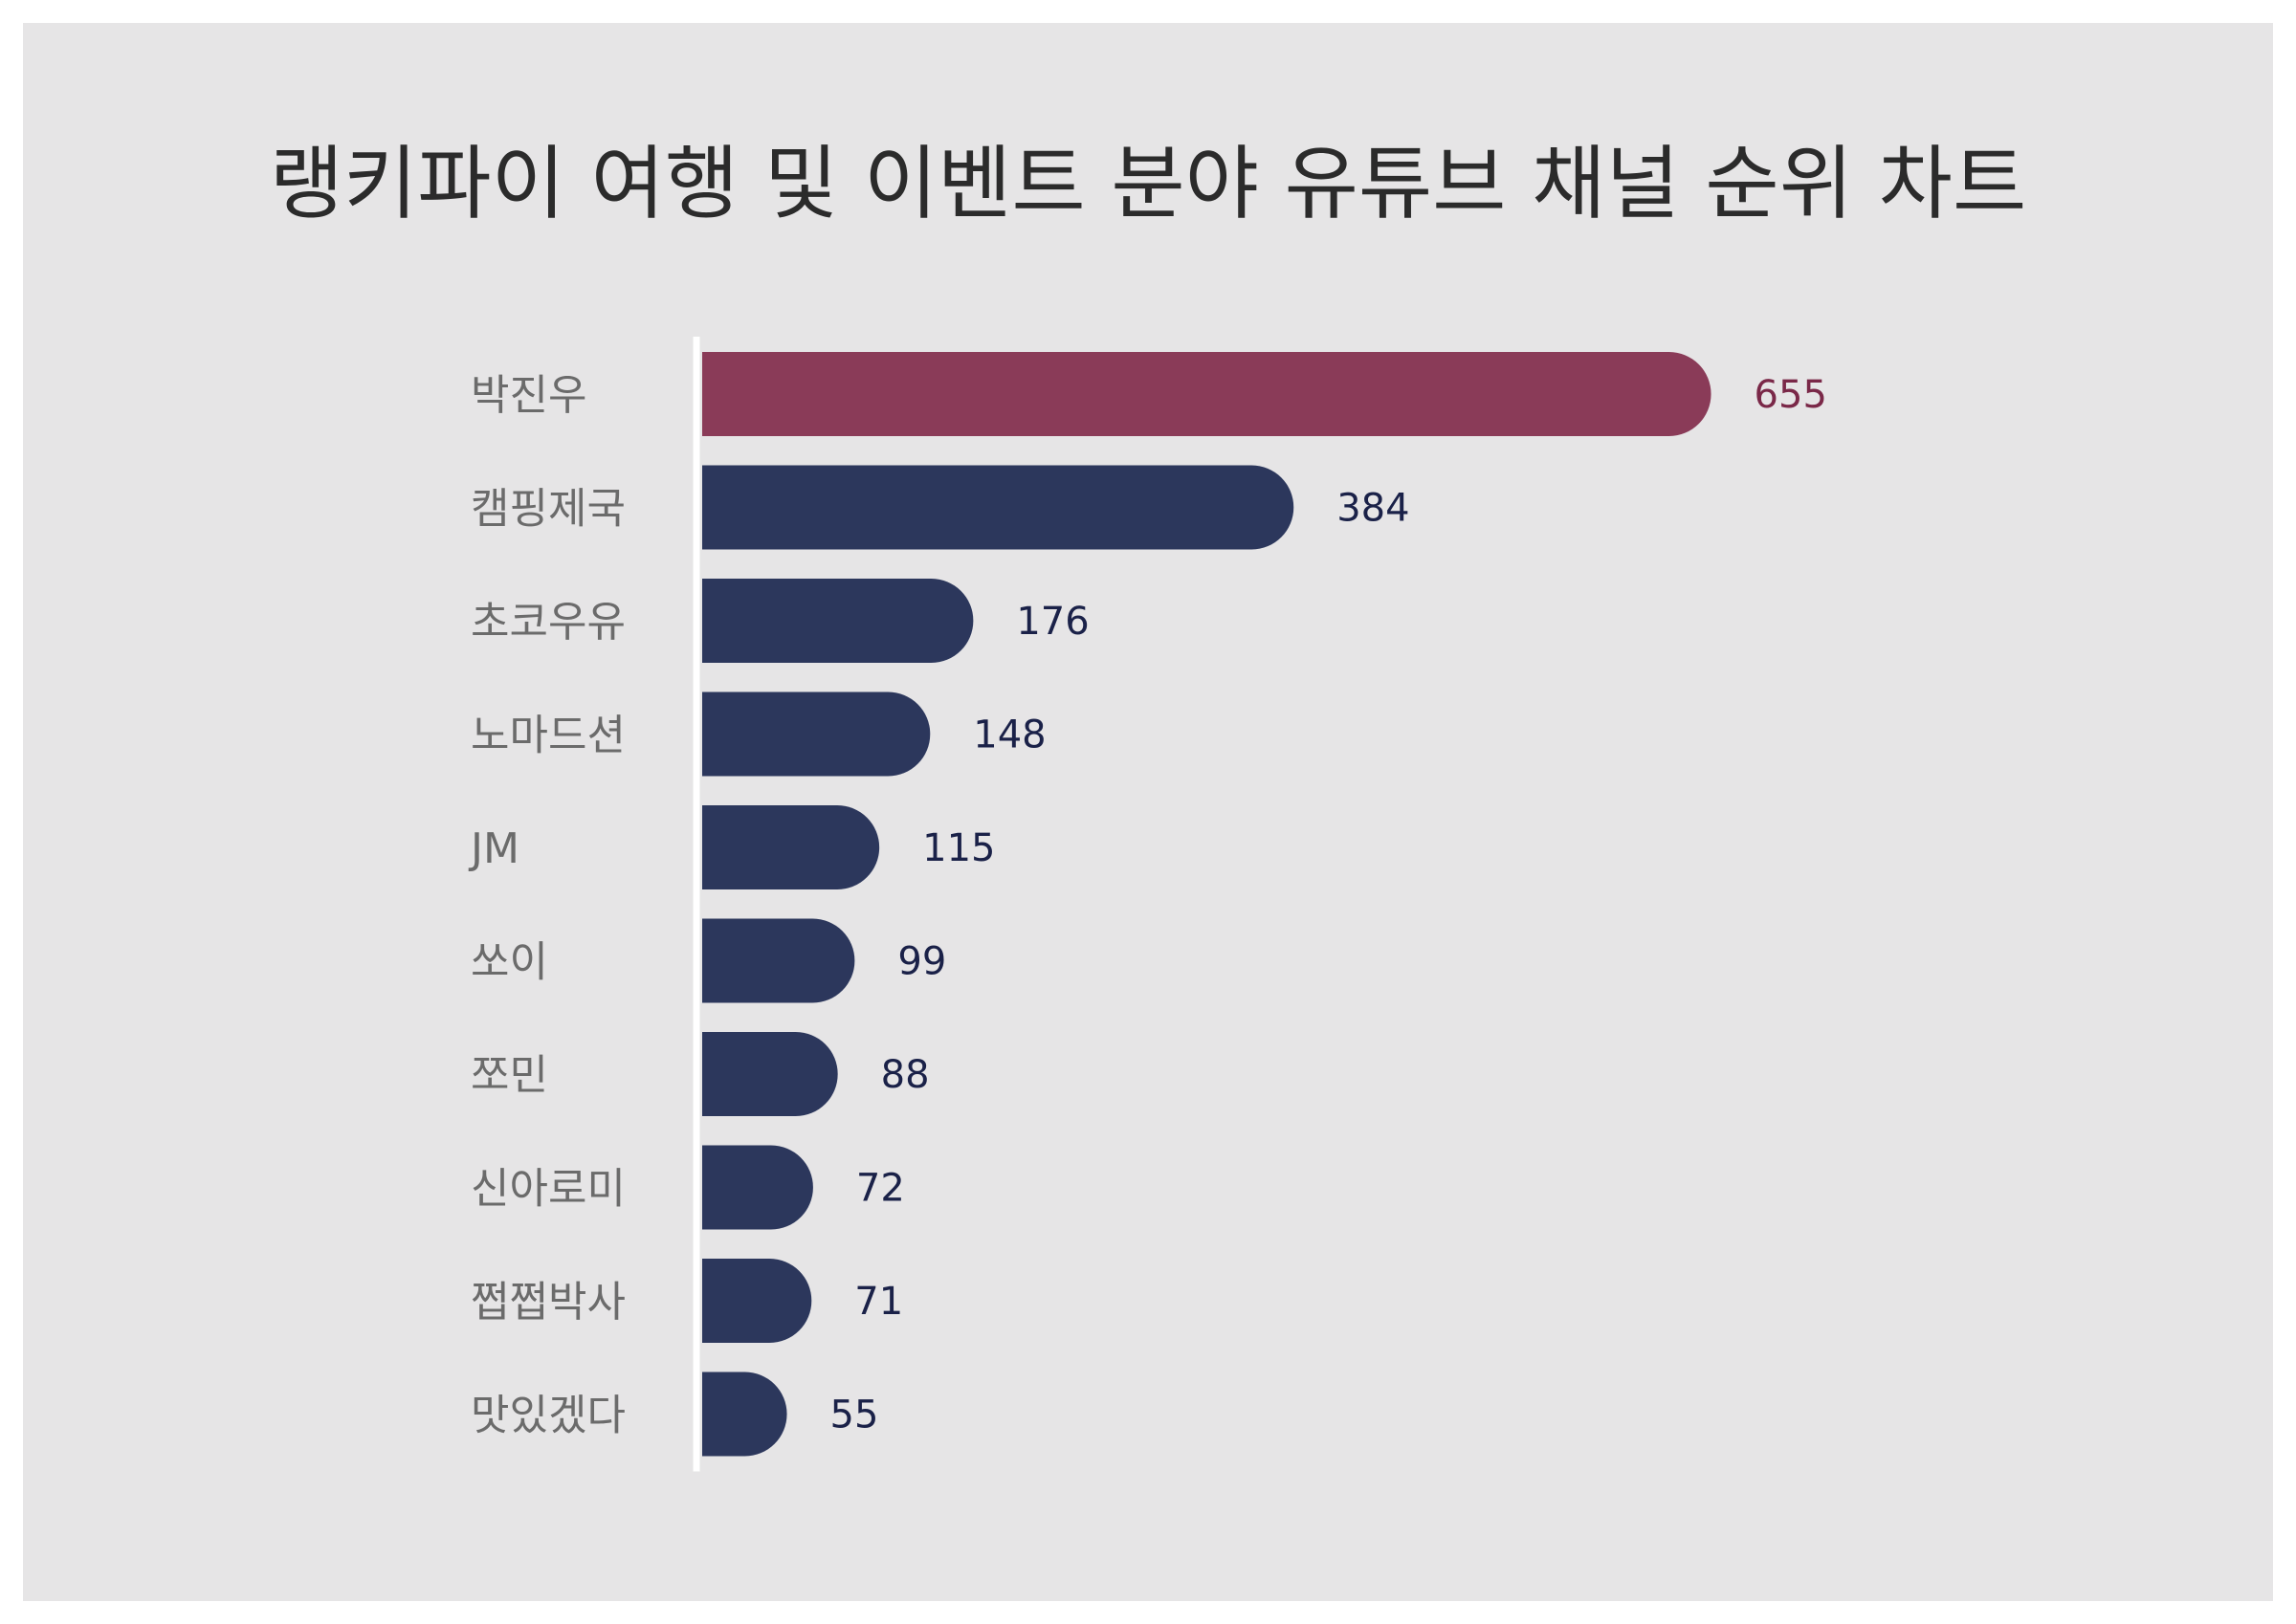 The image size is (2296, 1624). I want to click on value-label-4: 115, so click(958, 848).